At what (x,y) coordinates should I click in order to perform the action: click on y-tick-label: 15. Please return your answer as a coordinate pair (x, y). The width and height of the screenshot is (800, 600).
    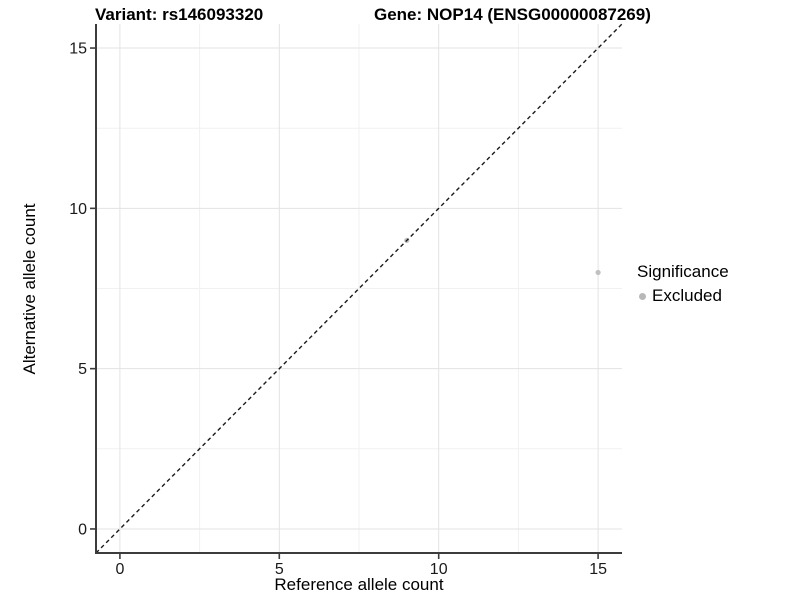
    Looking at the image, I should click on (78, 49).